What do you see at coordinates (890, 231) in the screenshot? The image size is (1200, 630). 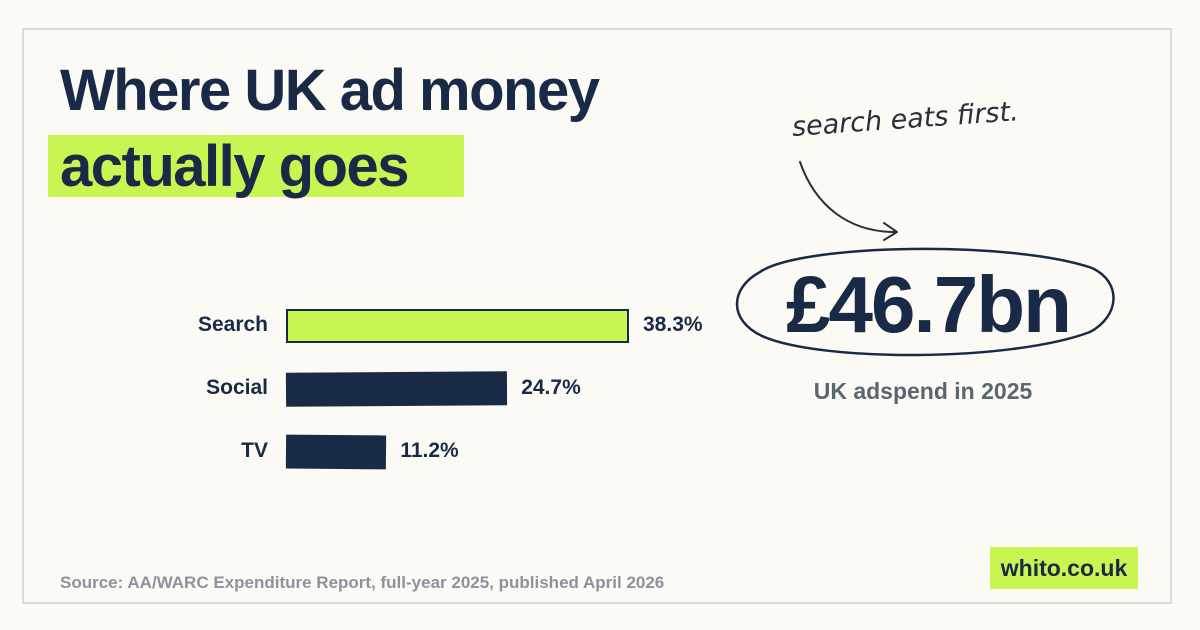 I see `annotation-arrowhead` at bounding box center [890, 231].